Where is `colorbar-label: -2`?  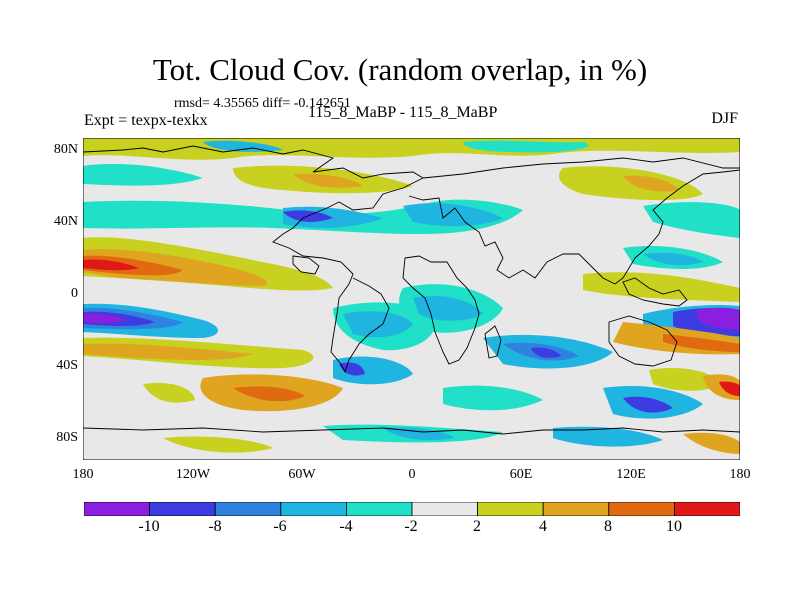 colorbar-label: -2 is located at coordinates (411, 526).